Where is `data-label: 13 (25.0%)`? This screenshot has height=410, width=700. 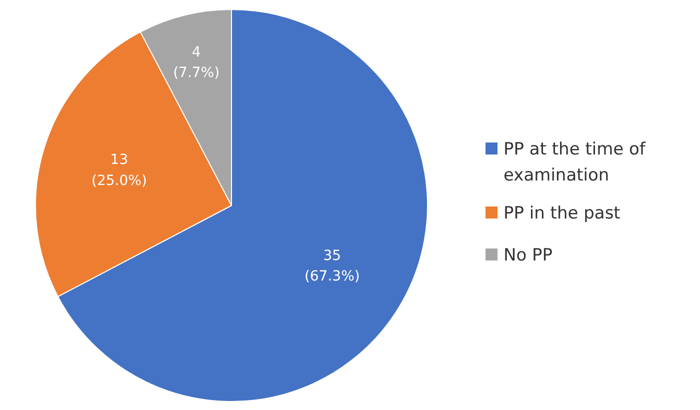
data-label: 13 (25.0%) is located at coordinates (119, 170).